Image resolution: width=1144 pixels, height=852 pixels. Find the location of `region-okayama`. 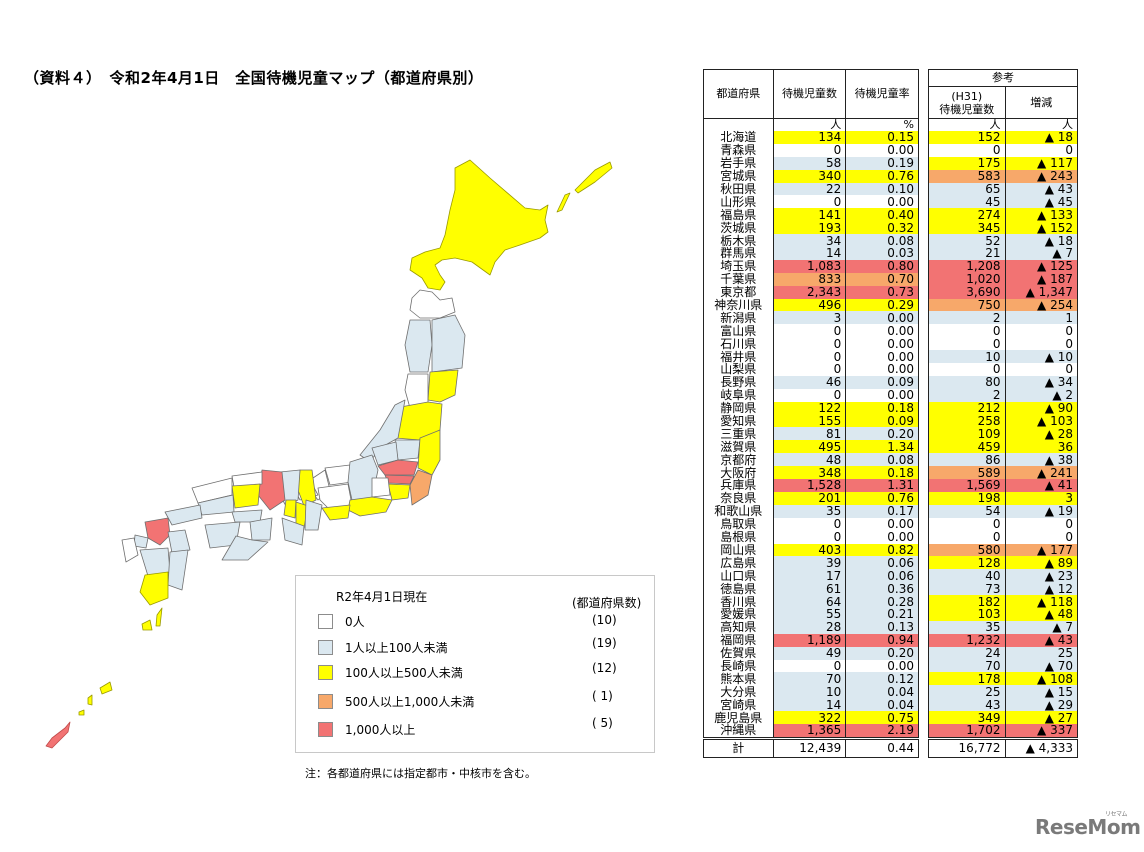

region-okayama is located at coordinates (246, 496).